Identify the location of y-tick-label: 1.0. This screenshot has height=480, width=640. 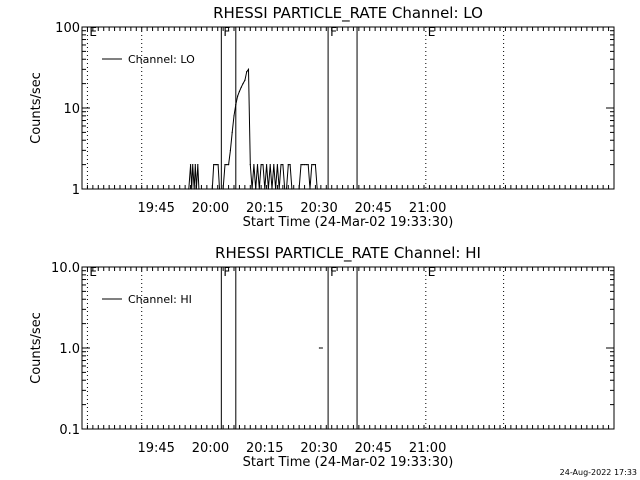
(69, 349).